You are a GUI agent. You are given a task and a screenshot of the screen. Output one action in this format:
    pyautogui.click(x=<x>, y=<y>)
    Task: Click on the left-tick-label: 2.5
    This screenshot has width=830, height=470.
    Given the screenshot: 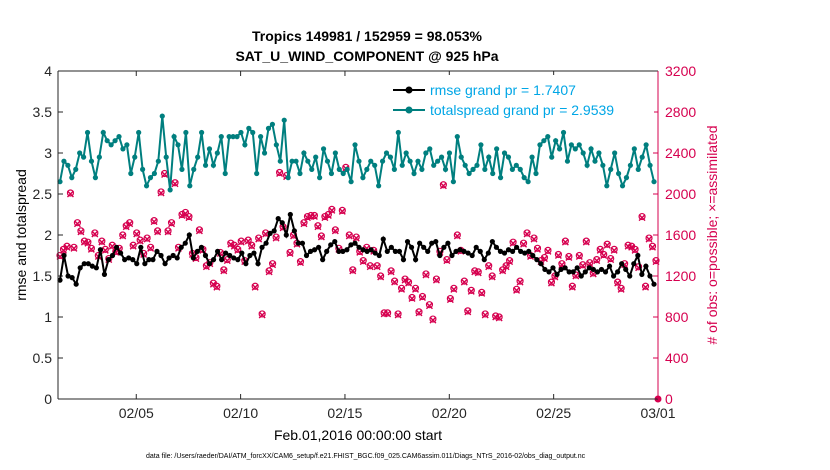 What is the action you would take?
    pyautogui.click(x=43, y=194)
    